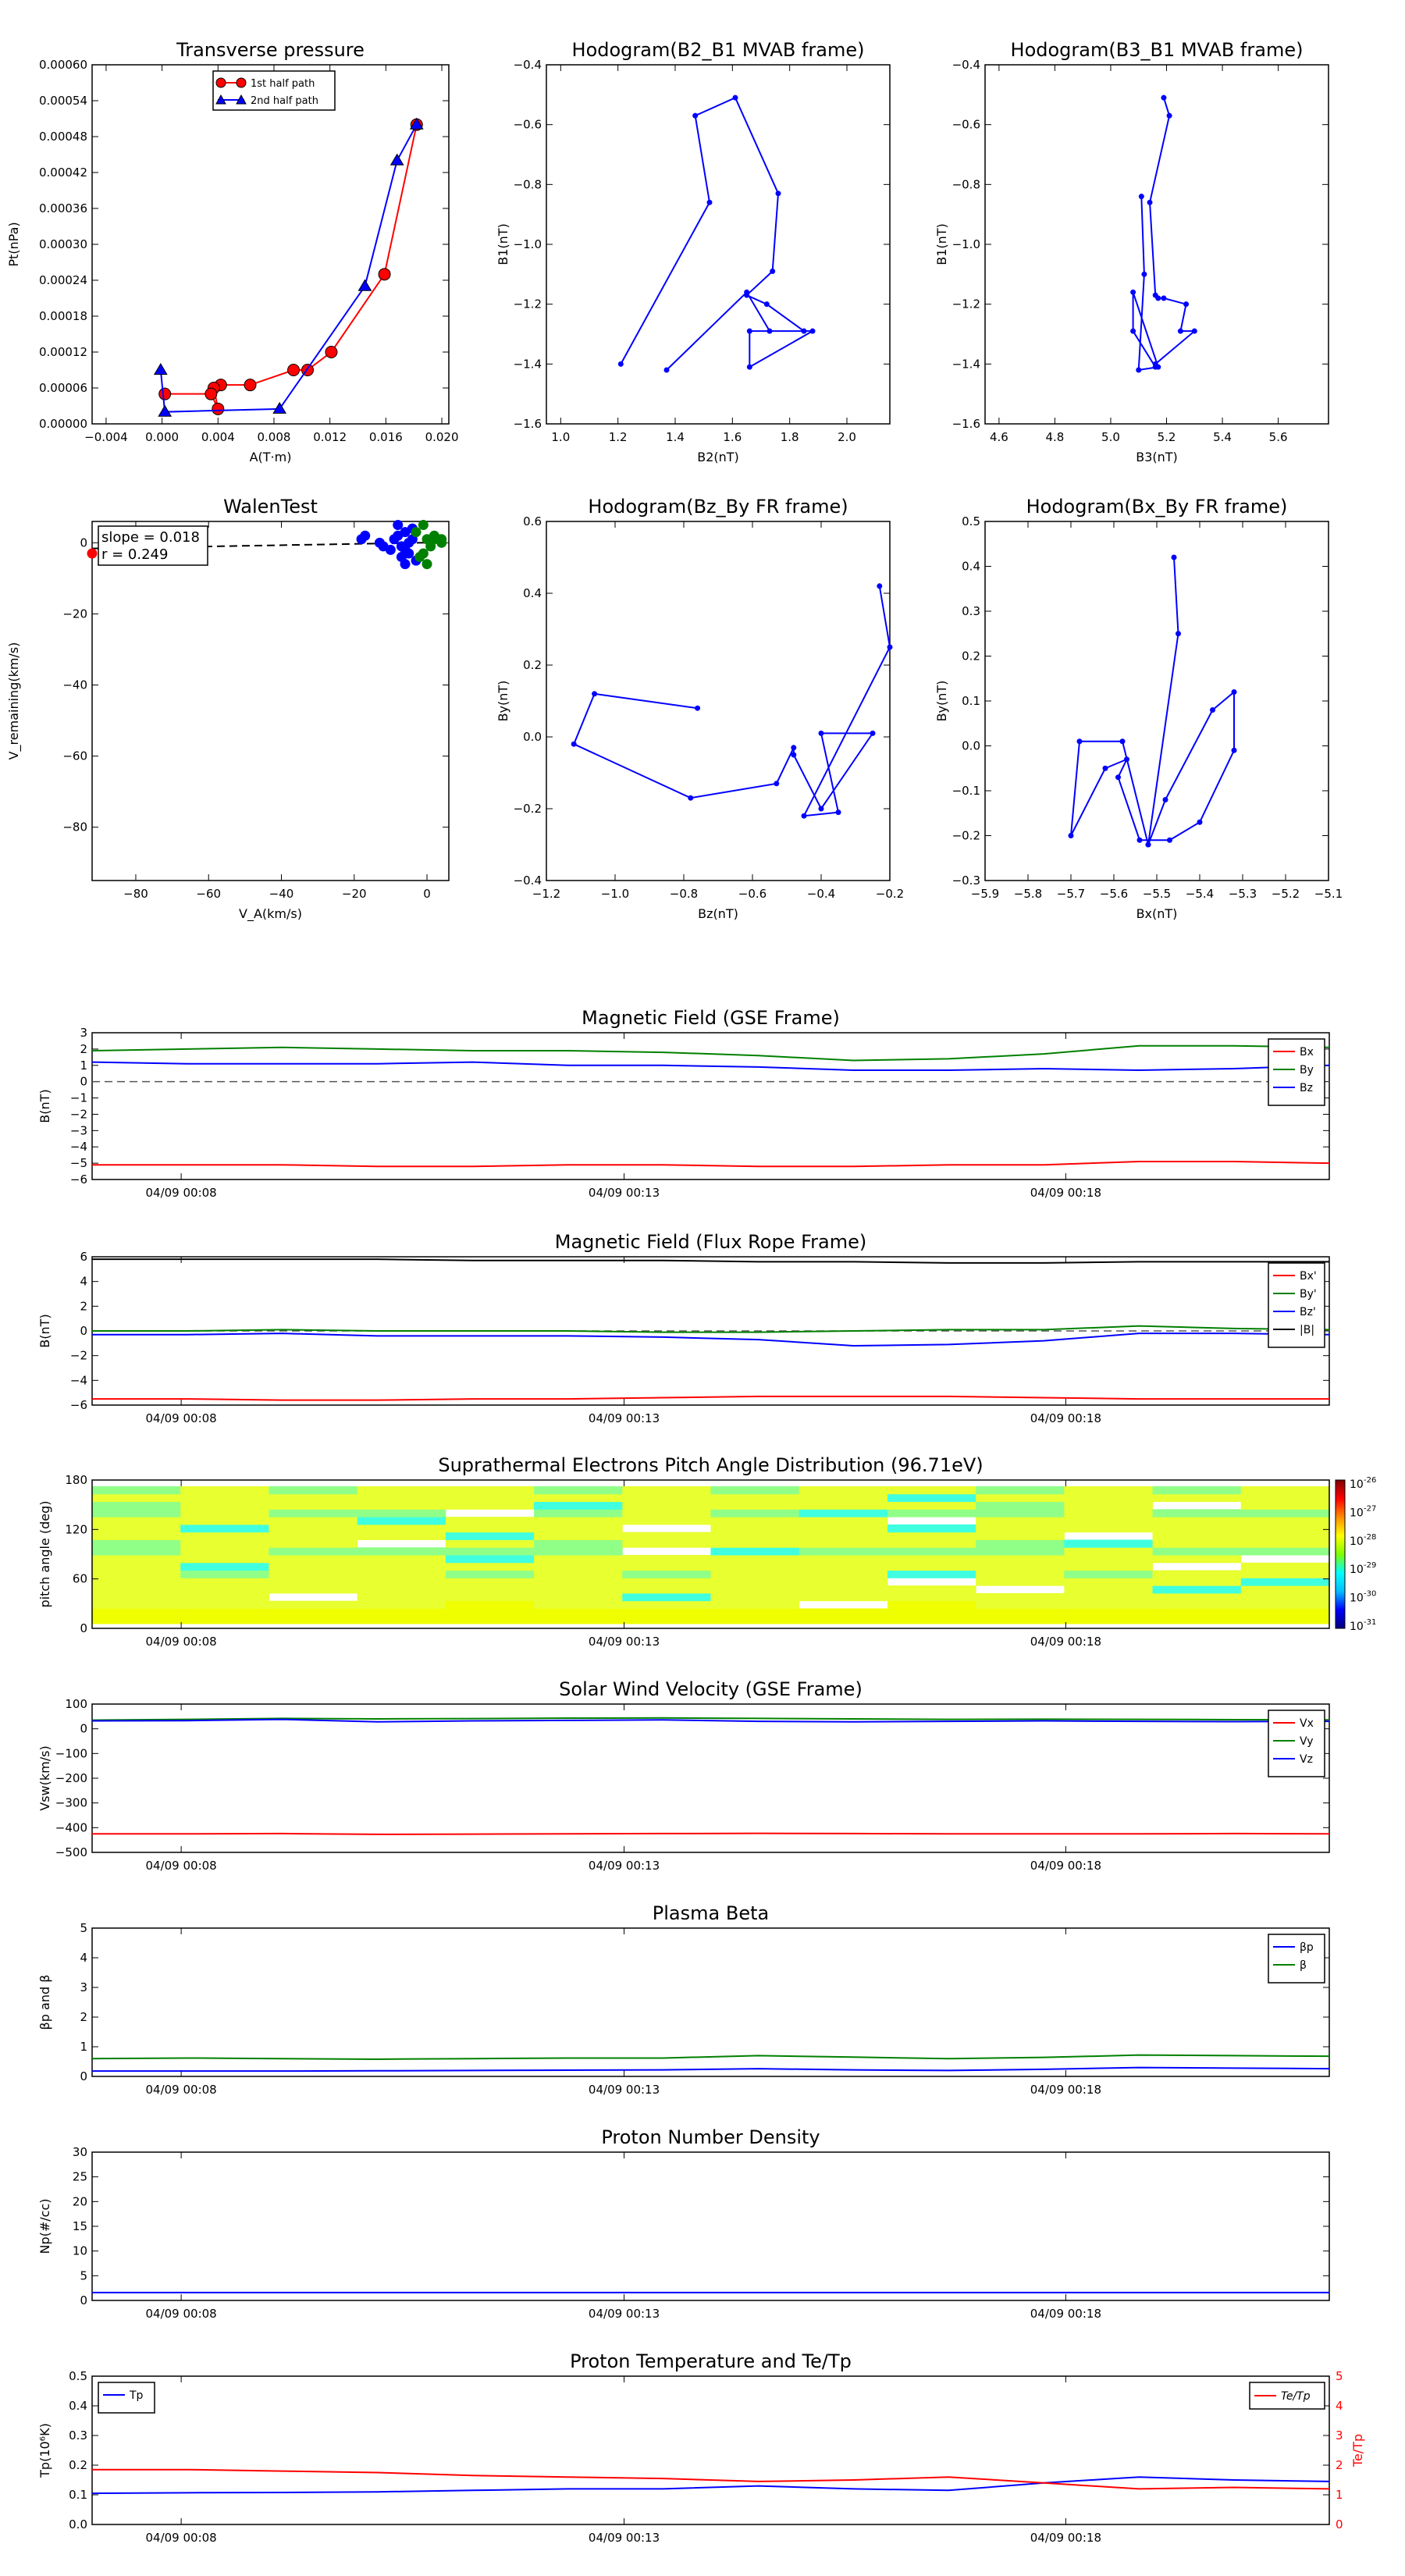 The height and width of the screenshot is (2576, 1405). Describe the element at coordinates (281, 894) in the screenshot. I see `walen-xtick-label: −40` at that location.